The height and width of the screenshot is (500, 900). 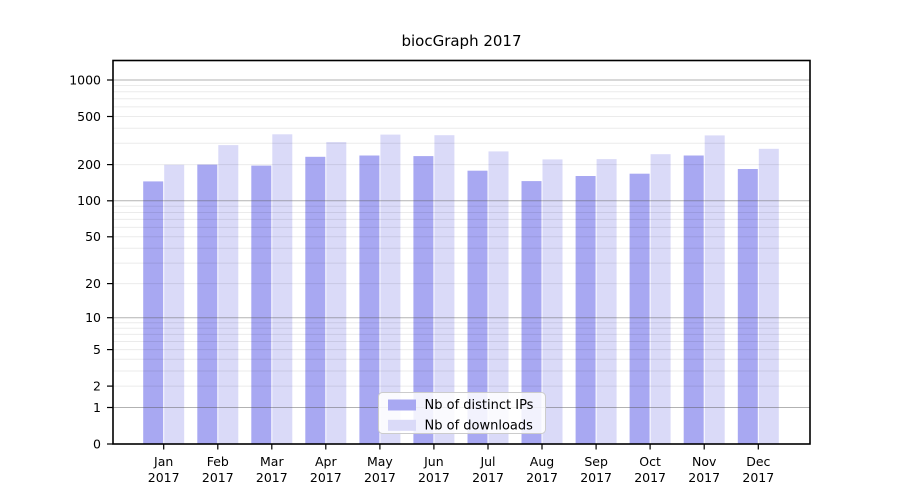 What do you see at coordinates (479, 425) in the screenshot?
I see `legend-label-downloads: Nb of downloads` at bounding box center [479, 425].